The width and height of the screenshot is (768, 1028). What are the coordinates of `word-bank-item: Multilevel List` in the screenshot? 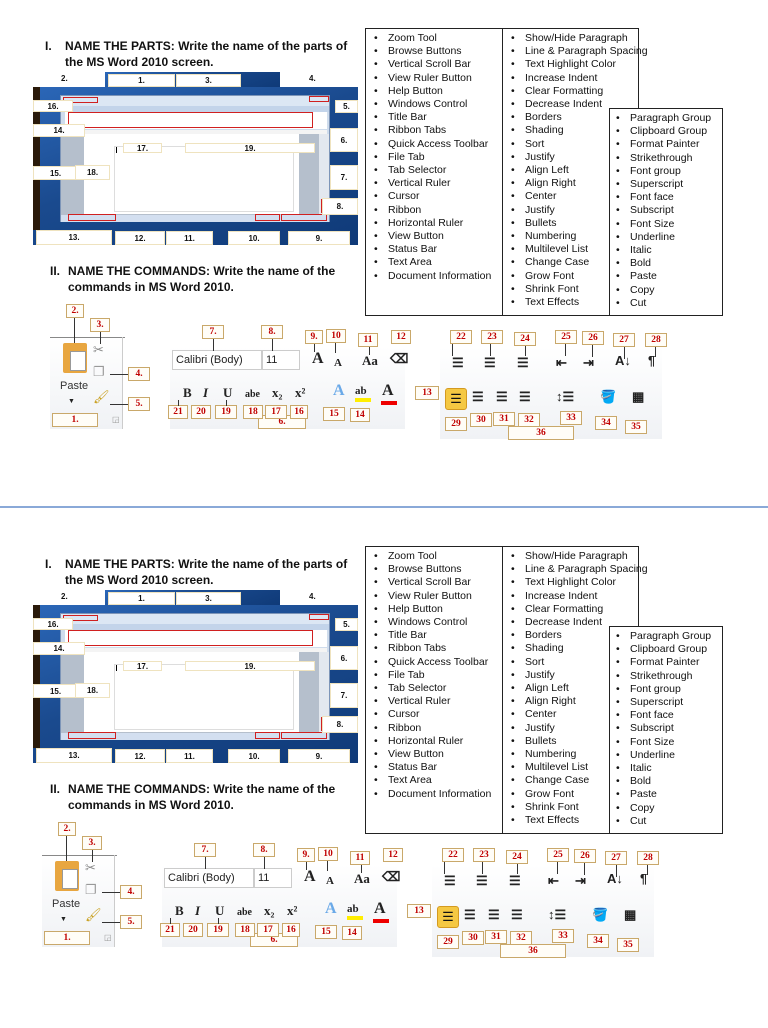 It's located at (576, 249).